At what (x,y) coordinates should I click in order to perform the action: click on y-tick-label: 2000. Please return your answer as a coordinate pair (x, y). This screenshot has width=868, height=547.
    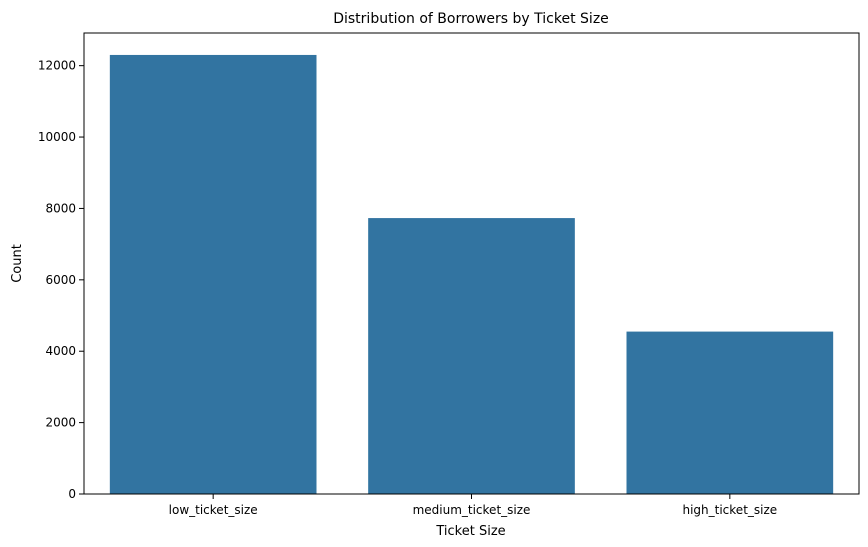
    Looking at the image, I should click on (60, 423).